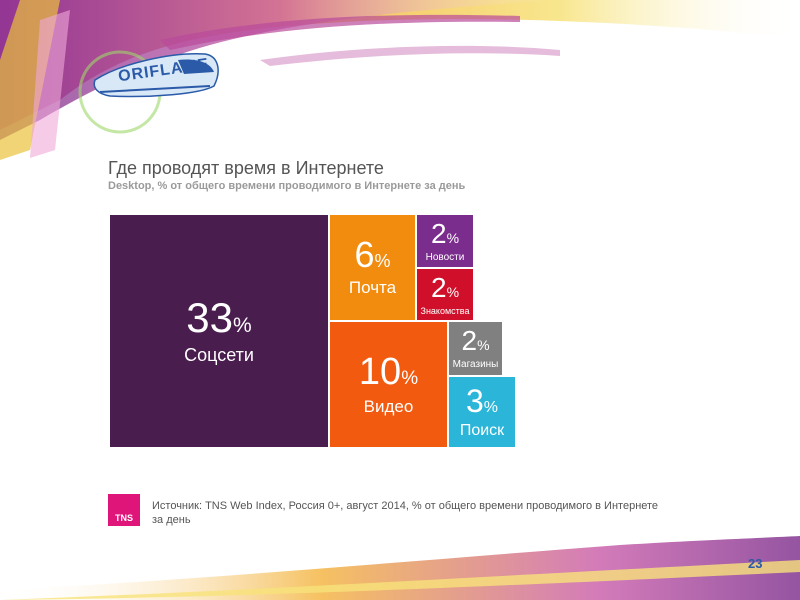 The width and height of the screenshot is (800, 600). Describe the element at coordinates (364, 254) in the screenshot. I see `tile-value-number: 6` at that location.